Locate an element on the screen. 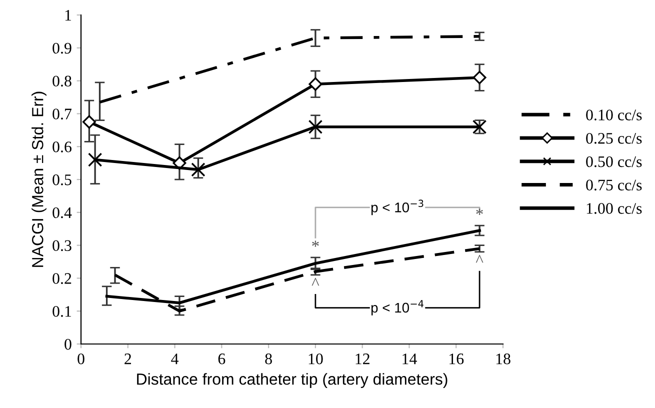 This screenshot has height=408, width=655. x-tick-label: 8 is located at coordinates (268, 358).